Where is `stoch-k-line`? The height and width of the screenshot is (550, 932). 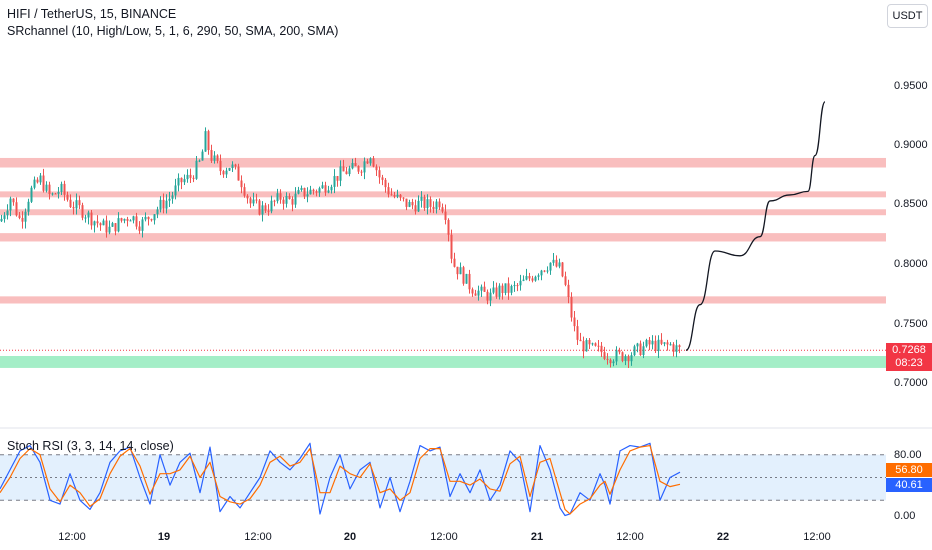 stoch-k-line is located at coordinates (340, 479).